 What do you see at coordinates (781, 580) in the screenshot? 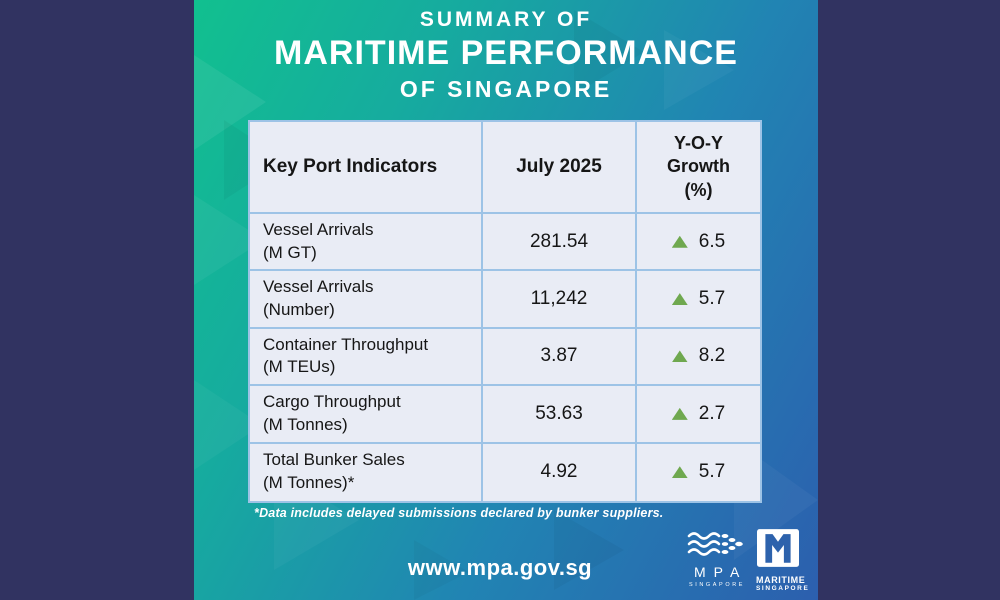
I see `maritime-logo-text: MARITIME` at bounding box center [781, 580].